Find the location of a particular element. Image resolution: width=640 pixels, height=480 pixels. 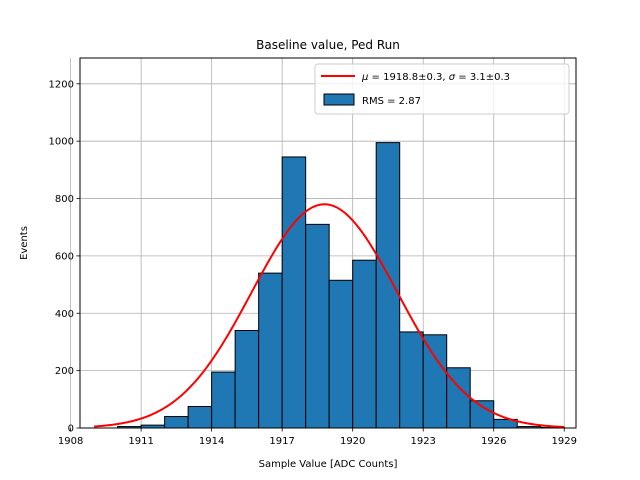

y-tick-label: 400 is located at coordinates (64, 314).